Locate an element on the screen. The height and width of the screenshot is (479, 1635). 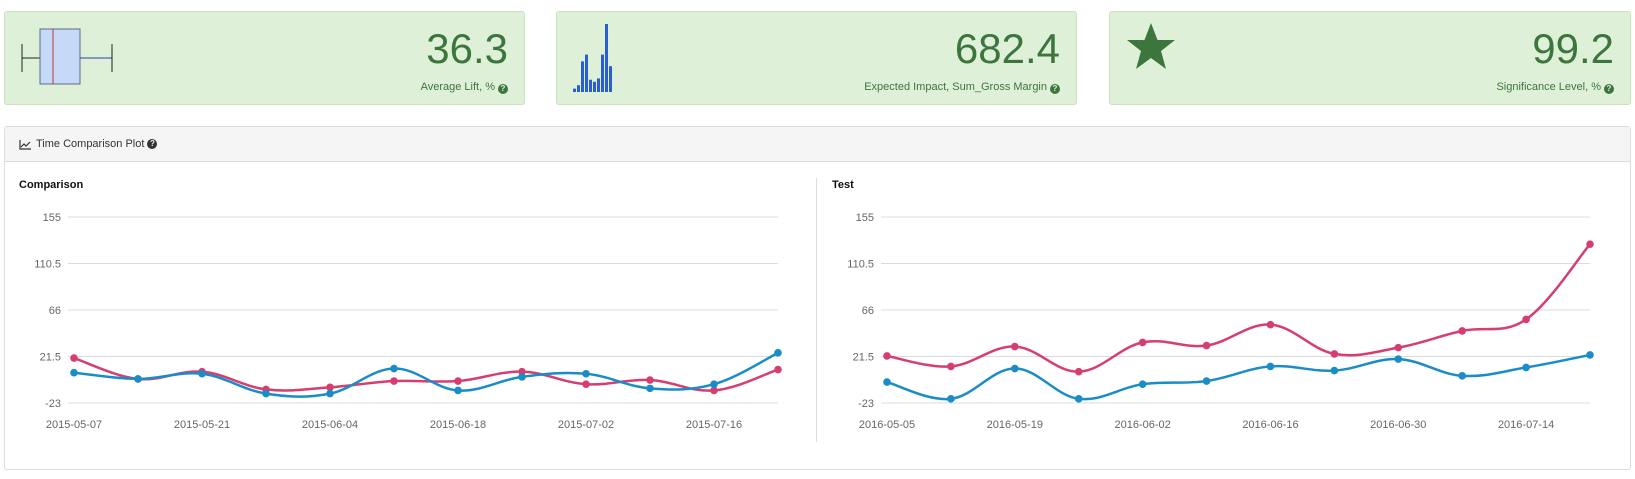
panel-title: Time Comparison Plot is located at coordinates (90, 144).